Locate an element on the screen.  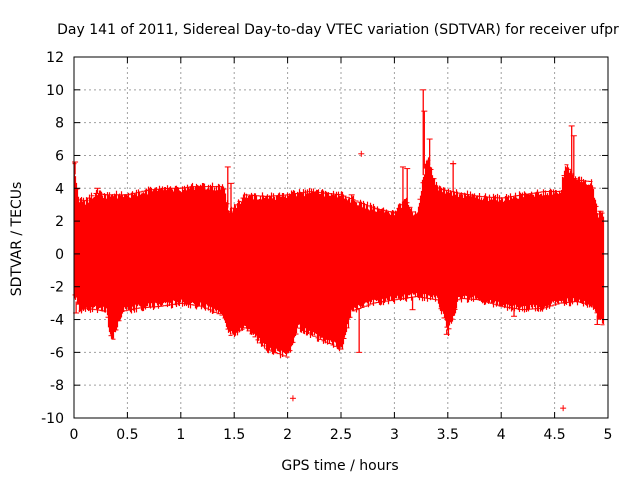
x-tick-label: 3 is located at coordinates (394, 435).